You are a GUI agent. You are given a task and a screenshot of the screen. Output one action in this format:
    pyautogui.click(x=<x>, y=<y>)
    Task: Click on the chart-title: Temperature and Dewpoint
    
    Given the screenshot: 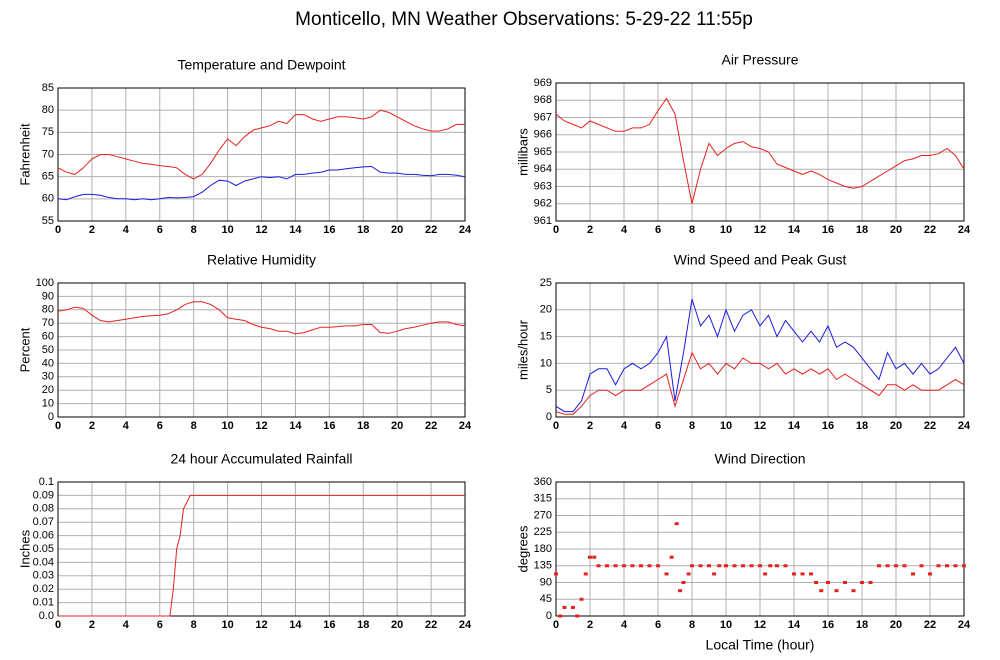 What is the action you would take?
    pyautogui.click(x=261, y=65)
    